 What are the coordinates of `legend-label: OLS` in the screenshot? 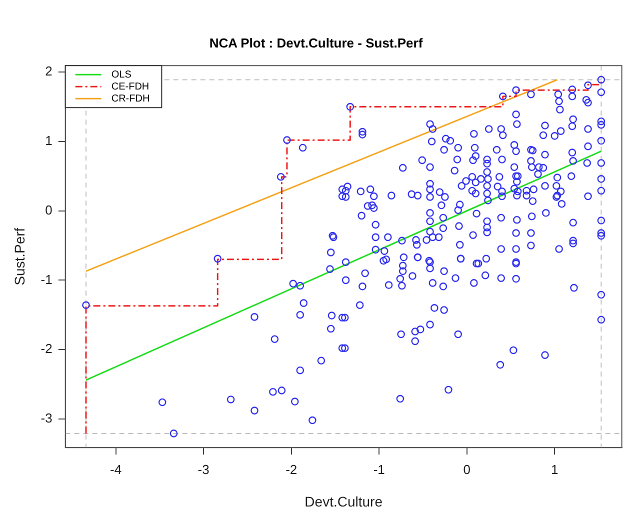 It's located at (121, 74).